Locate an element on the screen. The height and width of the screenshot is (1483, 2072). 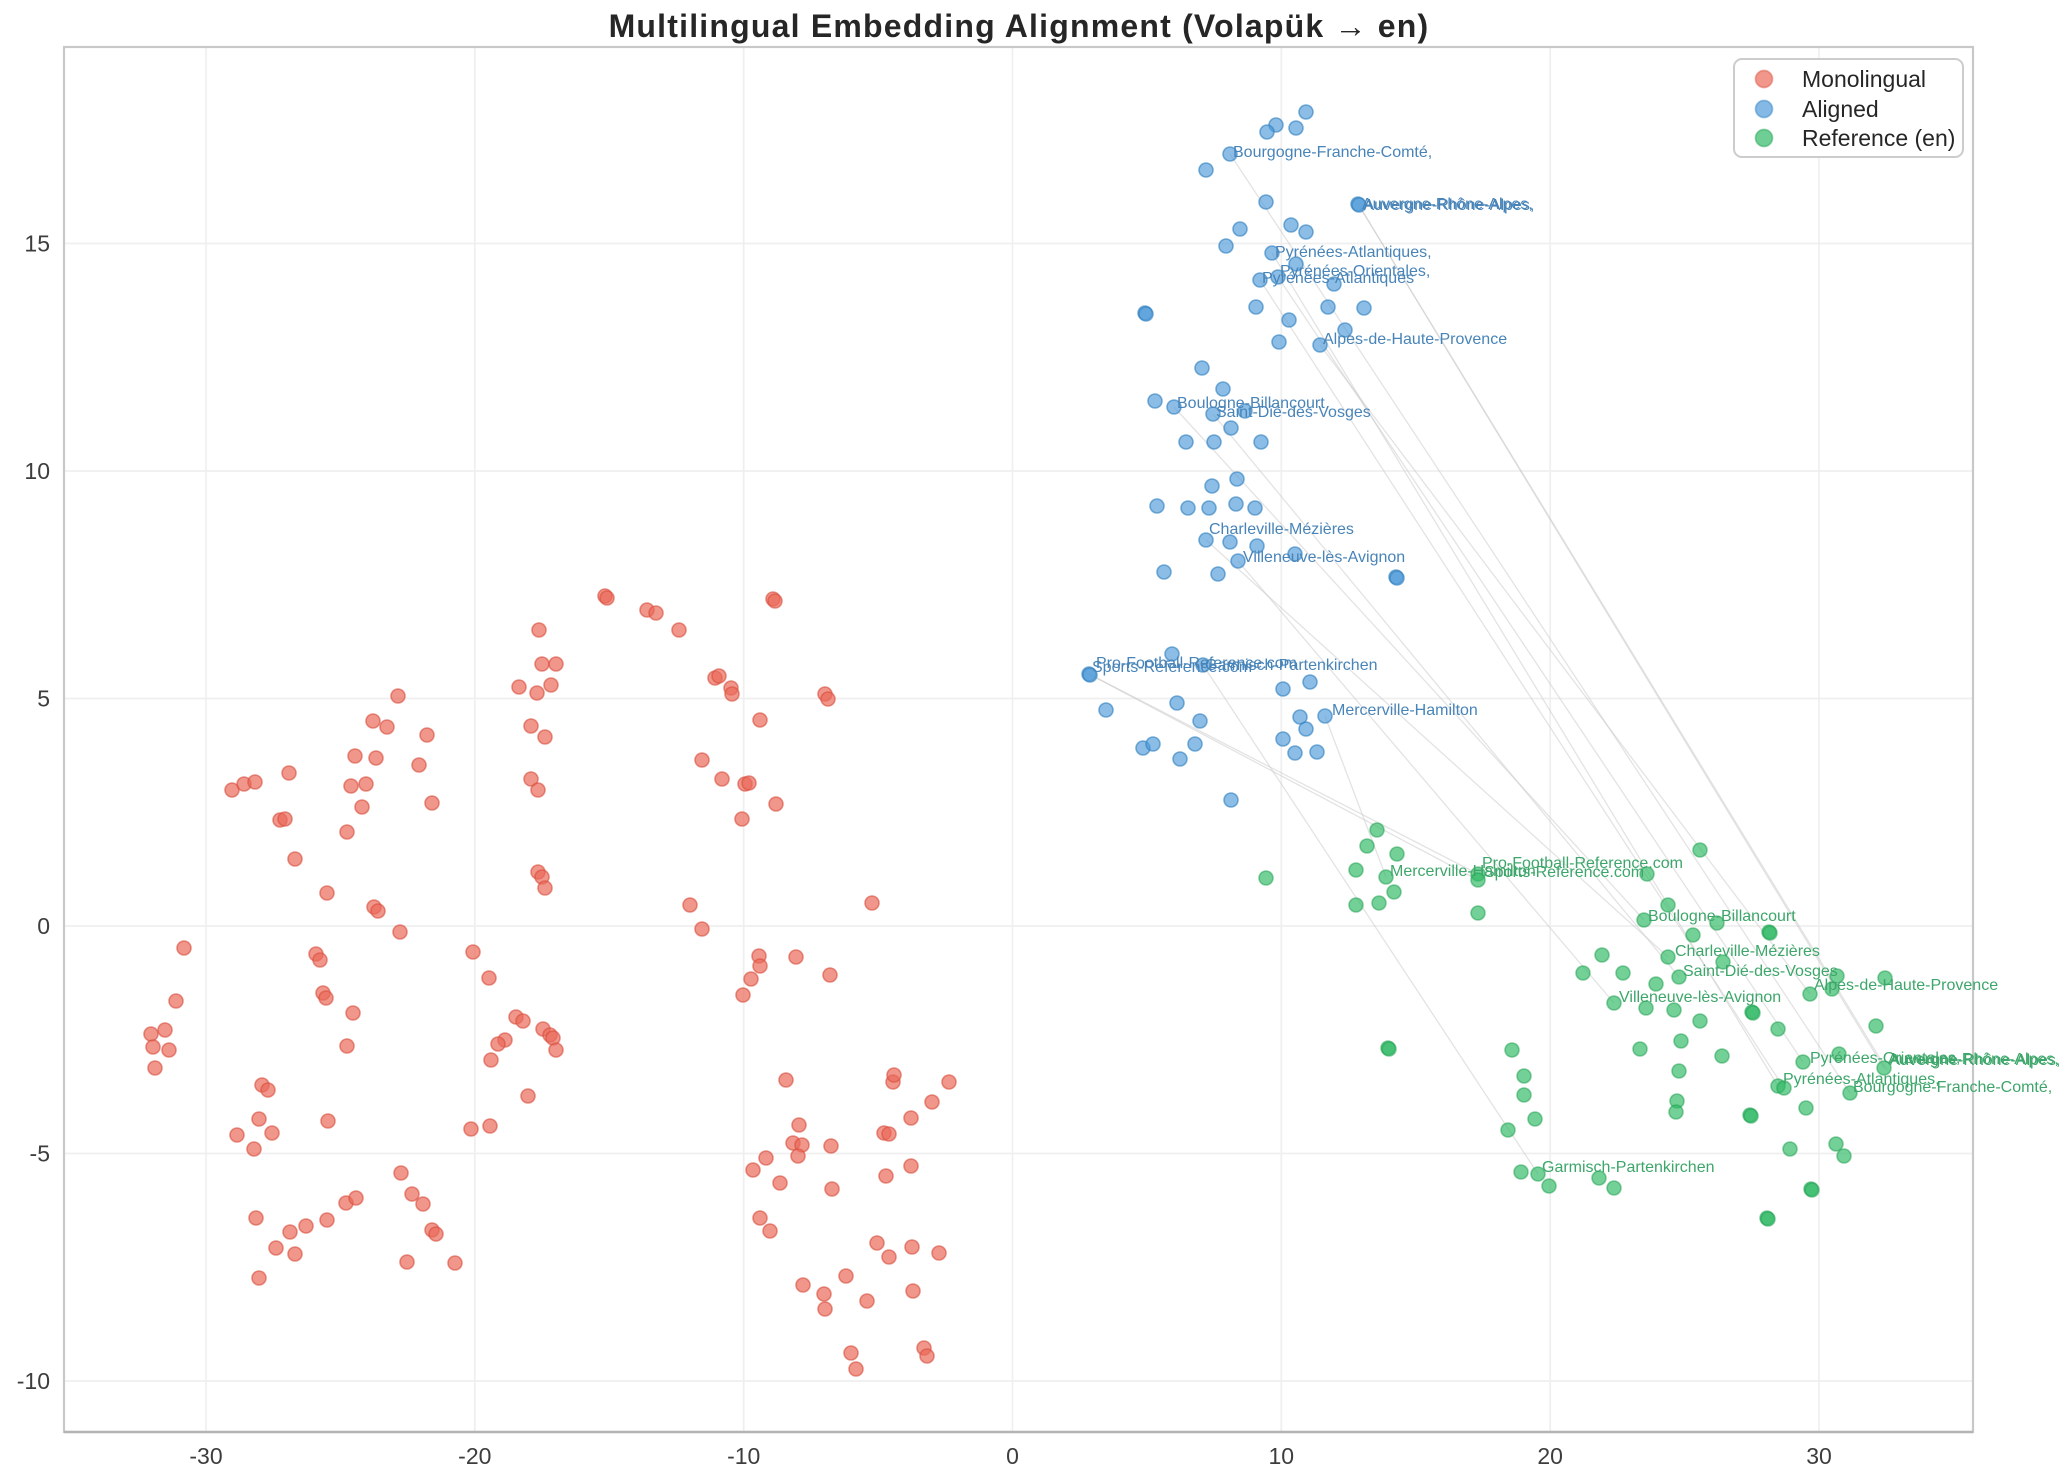
svg-text: -5 is located at coordinates (40, 1154).